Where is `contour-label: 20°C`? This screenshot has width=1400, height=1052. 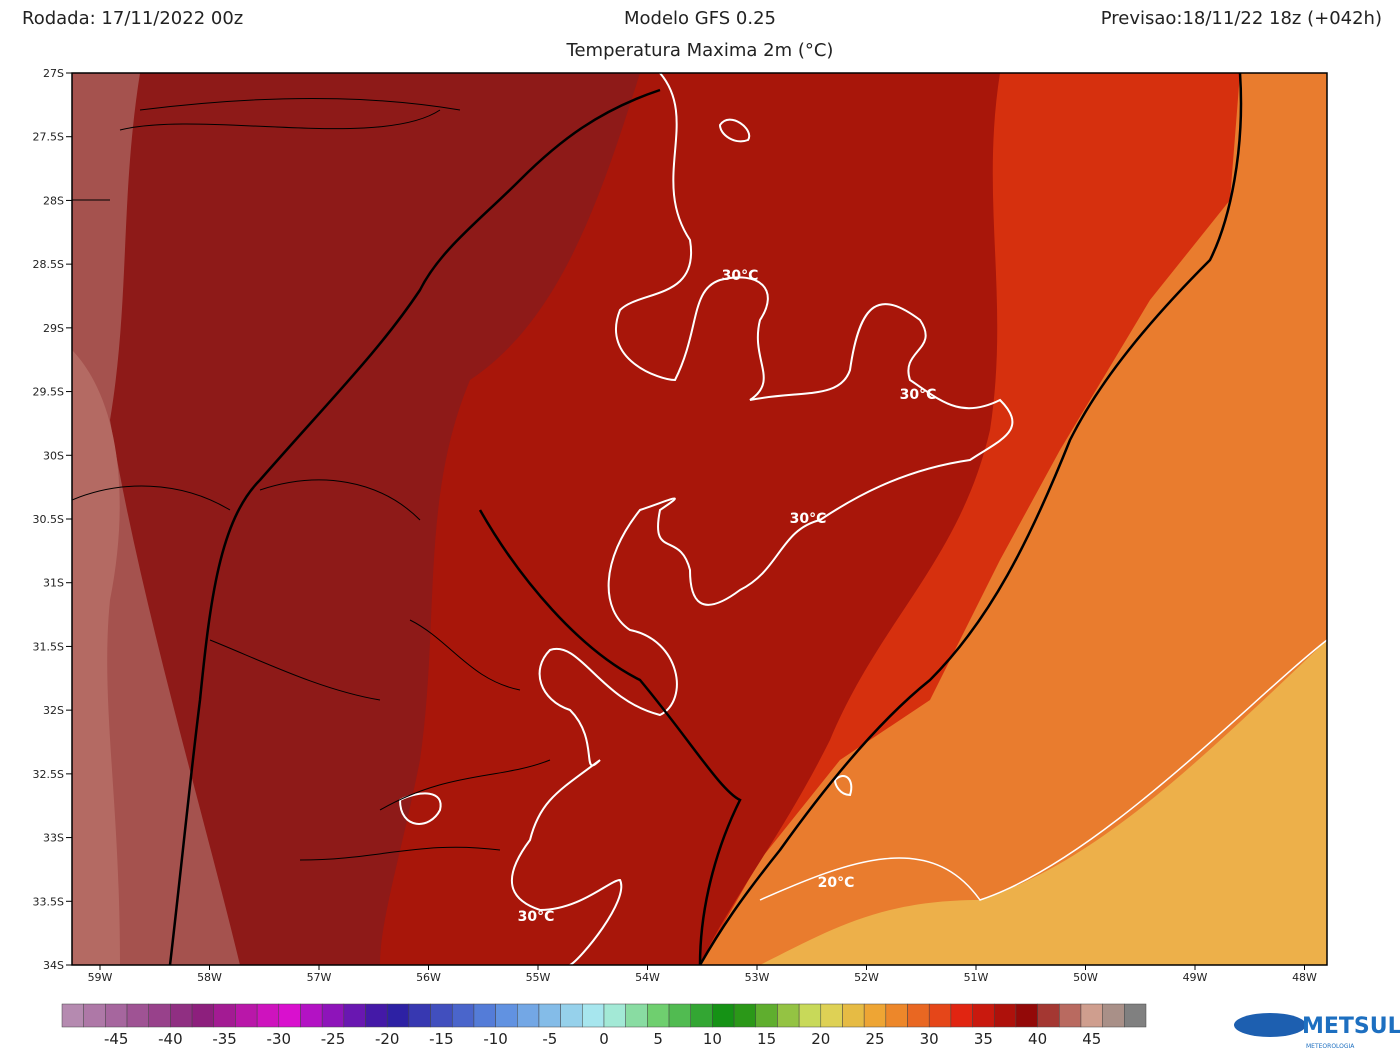
contour-label: 20°C is located at coordinates (836, 883).